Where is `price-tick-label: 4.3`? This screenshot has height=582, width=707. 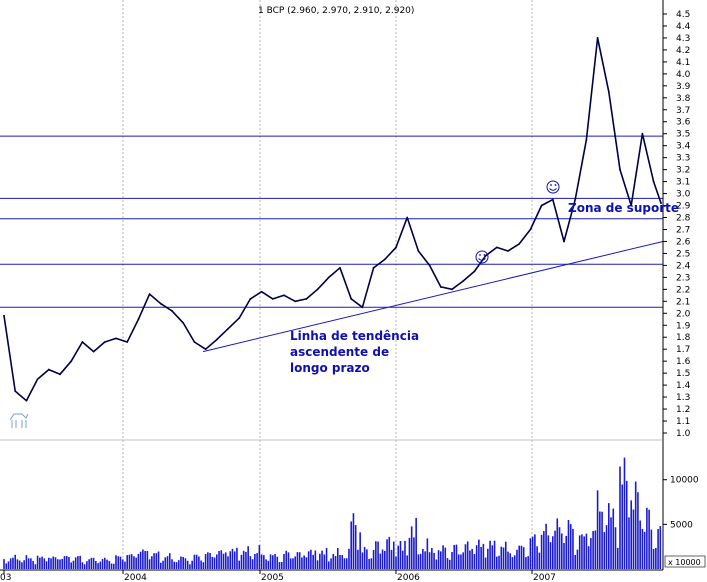
price-tick-label: 4.3 is located at coordinates (683, 39).